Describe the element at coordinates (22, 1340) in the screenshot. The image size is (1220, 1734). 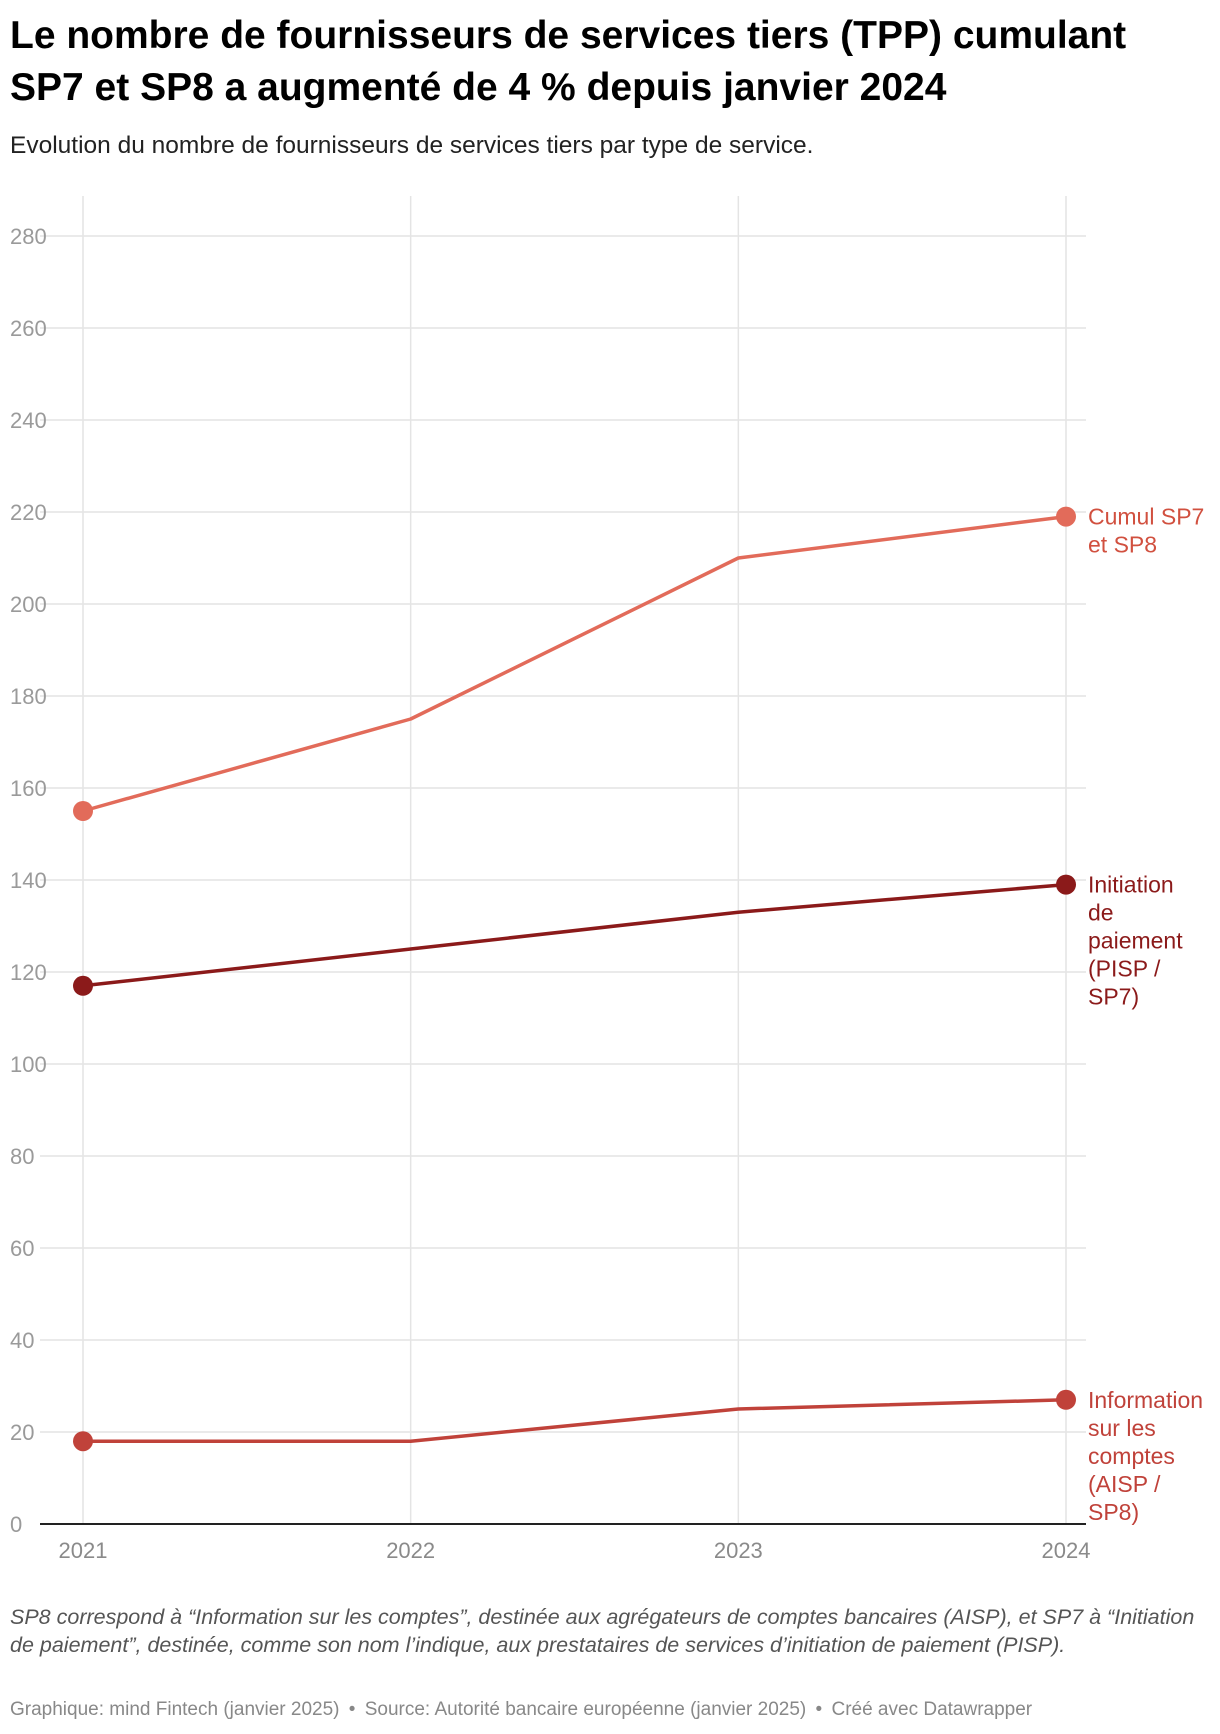
I see `y-tick-label: 40` at that location.